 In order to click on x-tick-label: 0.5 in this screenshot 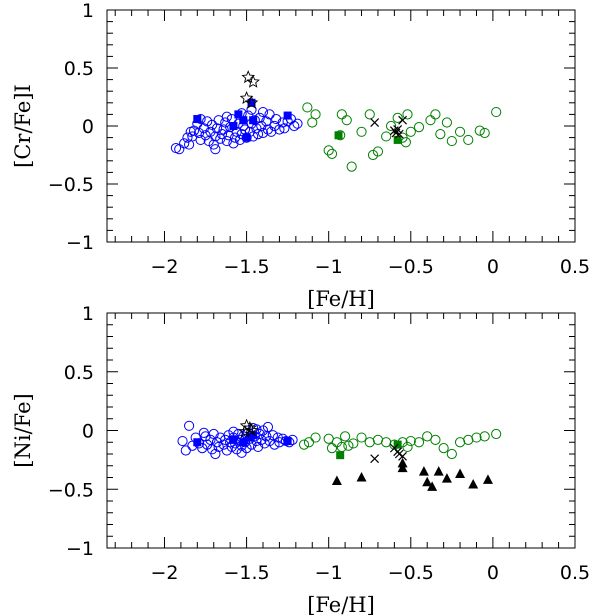, I will do `click(575, 267)`.